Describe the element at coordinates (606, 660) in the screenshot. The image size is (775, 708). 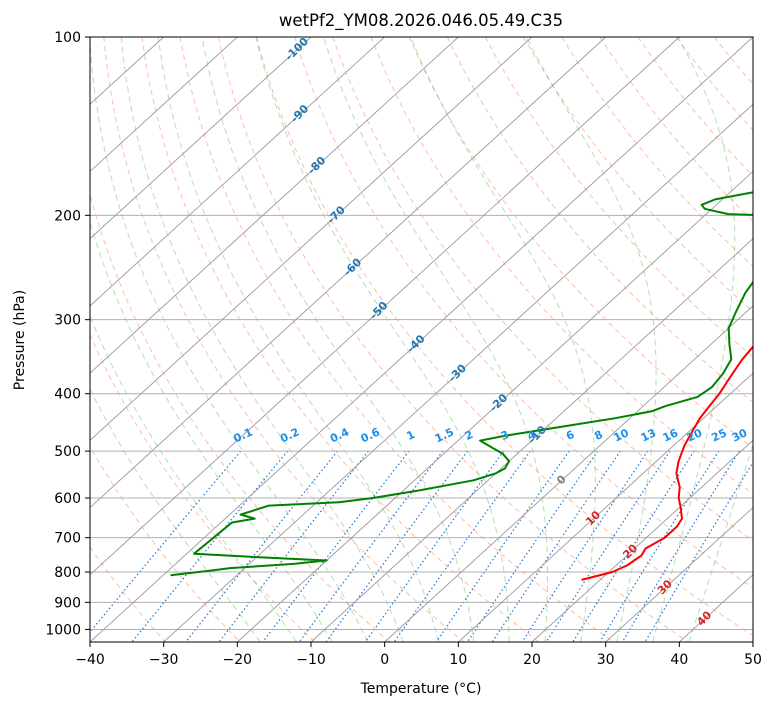
I see `x-tick-label: 30` at that location.